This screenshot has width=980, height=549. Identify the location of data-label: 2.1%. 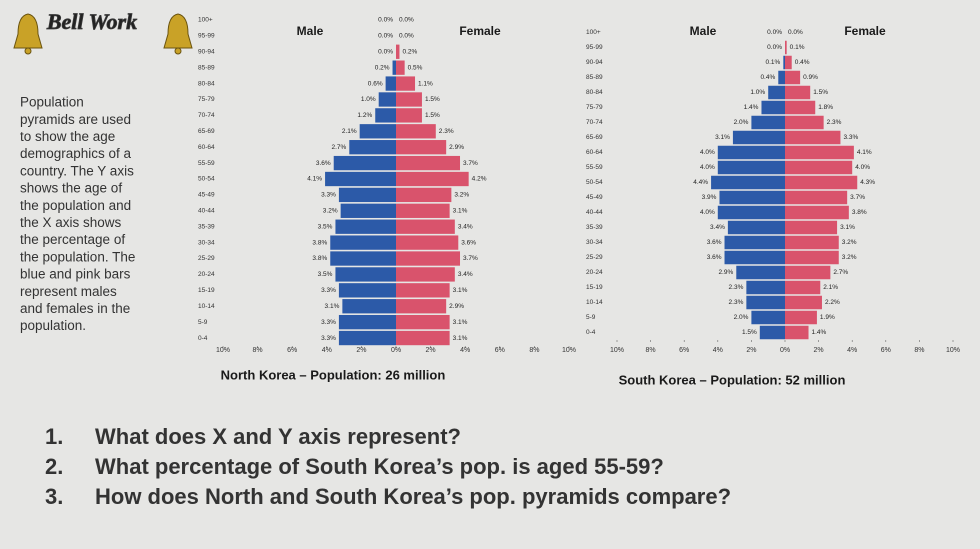
(830, 287).